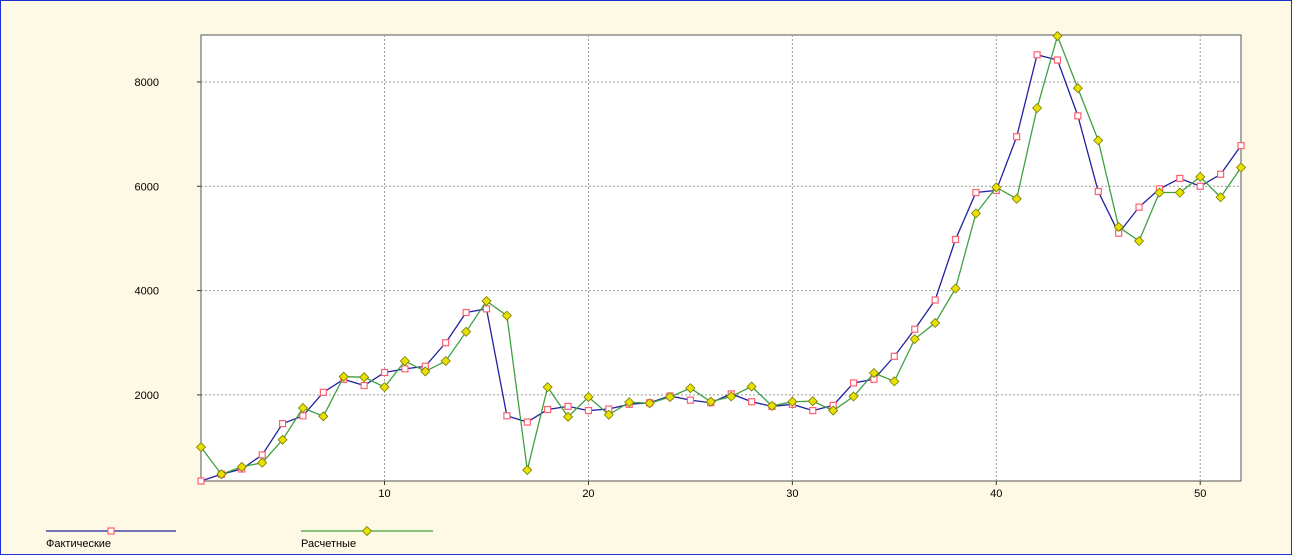  Describe the element at coordinates (328, 544) in the screenshot. I see `legend-label: Расчетные` at that location.